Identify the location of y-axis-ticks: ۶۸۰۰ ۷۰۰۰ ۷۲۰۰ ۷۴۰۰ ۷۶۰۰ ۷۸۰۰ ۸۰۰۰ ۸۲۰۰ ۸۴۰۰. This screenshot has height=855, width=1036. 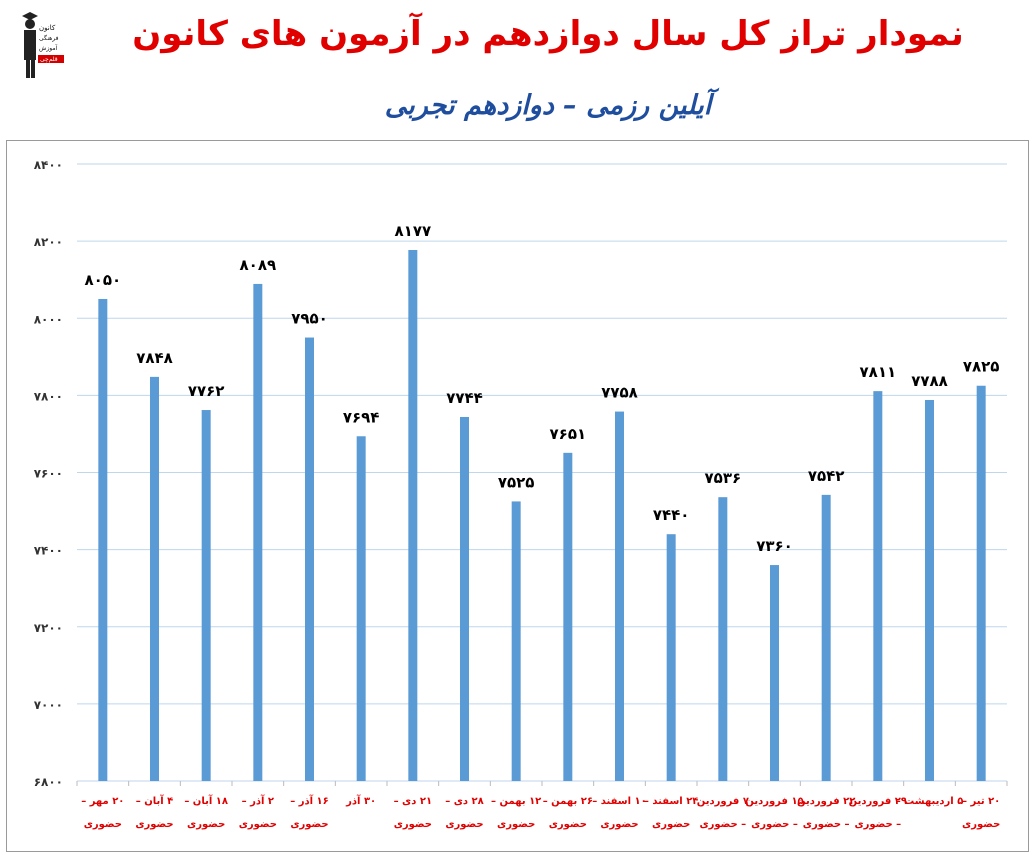
(48, 473).